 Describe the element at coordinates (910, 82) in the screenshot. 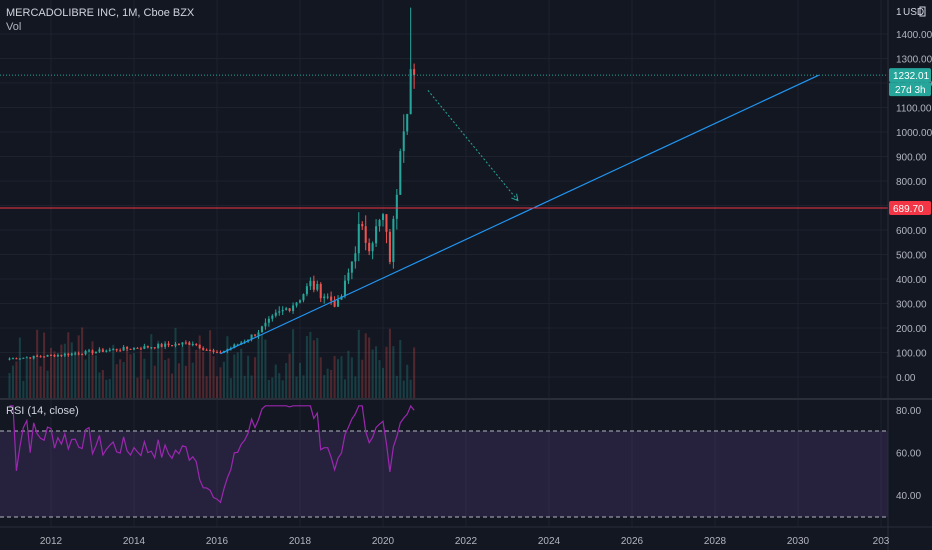

I see `current-price-tag: 1232.01 27d 3h` at that location.